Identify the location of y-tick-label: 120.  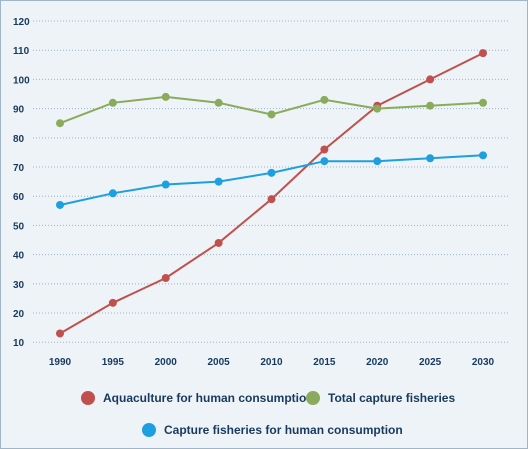
(21, 22).